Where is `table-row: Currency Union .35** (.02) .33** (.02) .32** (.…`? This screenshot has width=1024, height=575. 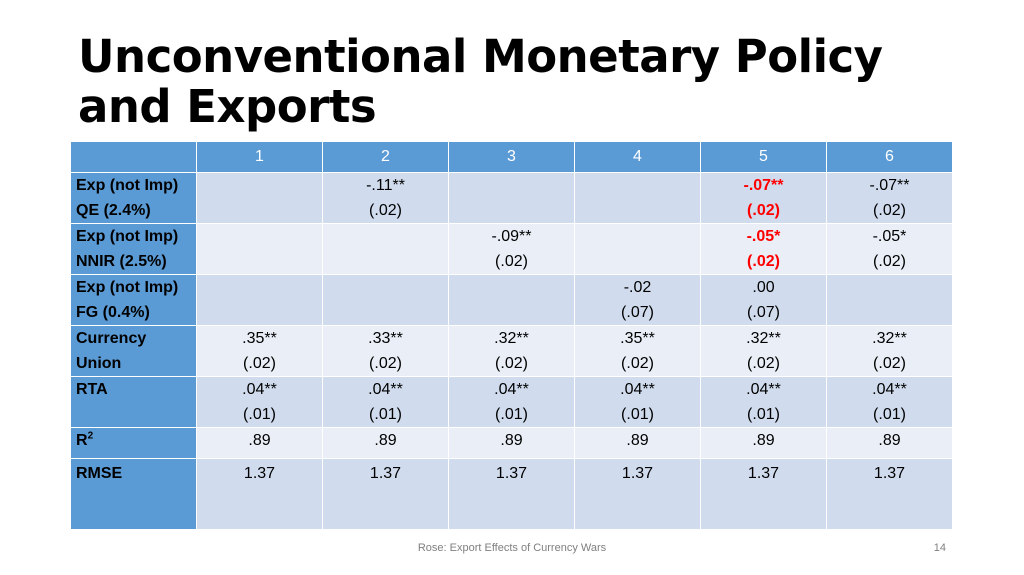
table-row: Currency Union .35** (.02) .33** (.02) .32** (.… is located at coordinates (511, 351).